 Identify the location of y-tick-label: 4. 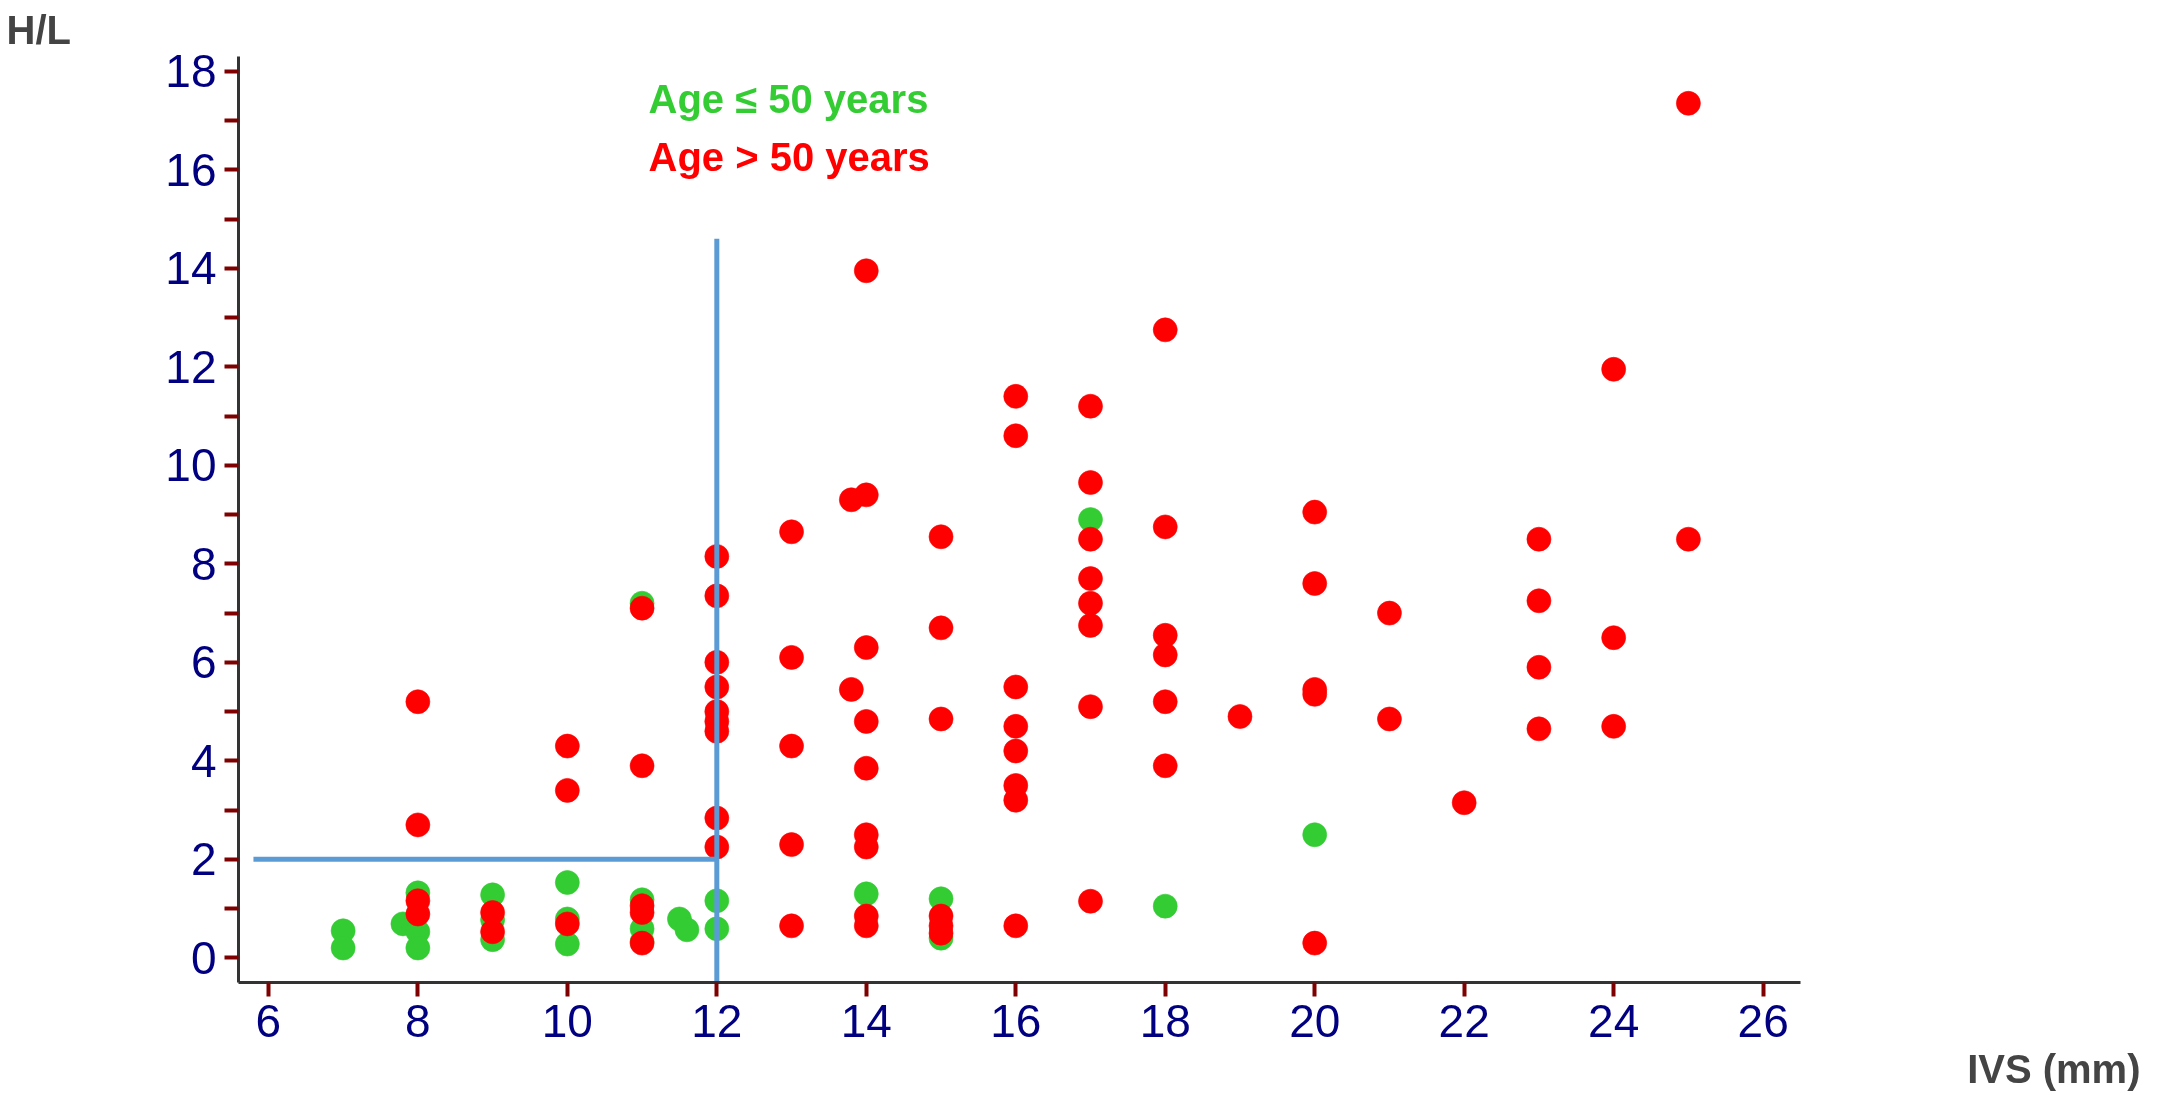
(203, 760).